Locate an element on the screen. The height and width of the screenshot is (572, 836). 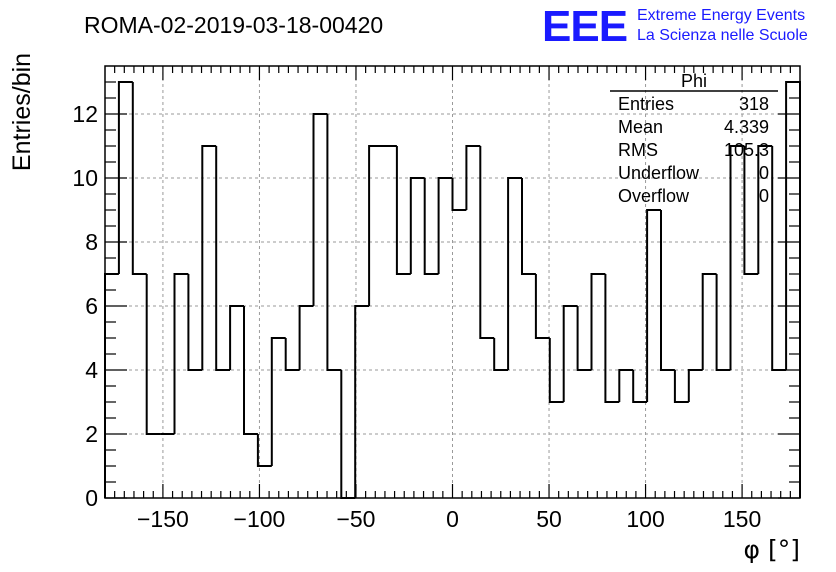
y-tick-label: 4 is located at coordinates (91, 370).